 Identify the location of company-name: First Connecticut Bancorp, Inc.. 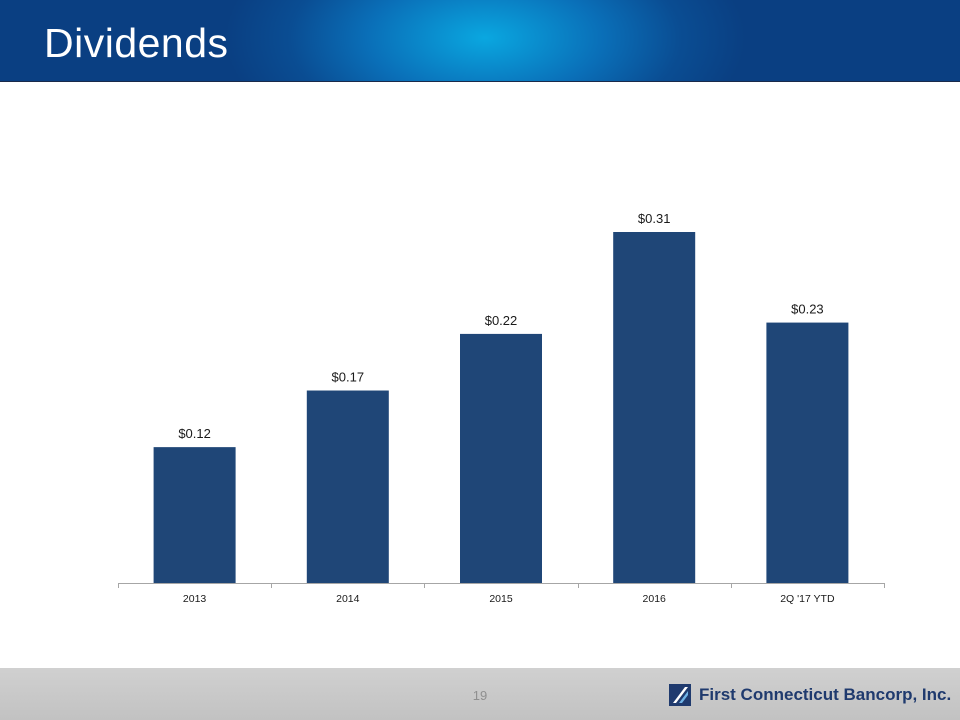
(825, 694).